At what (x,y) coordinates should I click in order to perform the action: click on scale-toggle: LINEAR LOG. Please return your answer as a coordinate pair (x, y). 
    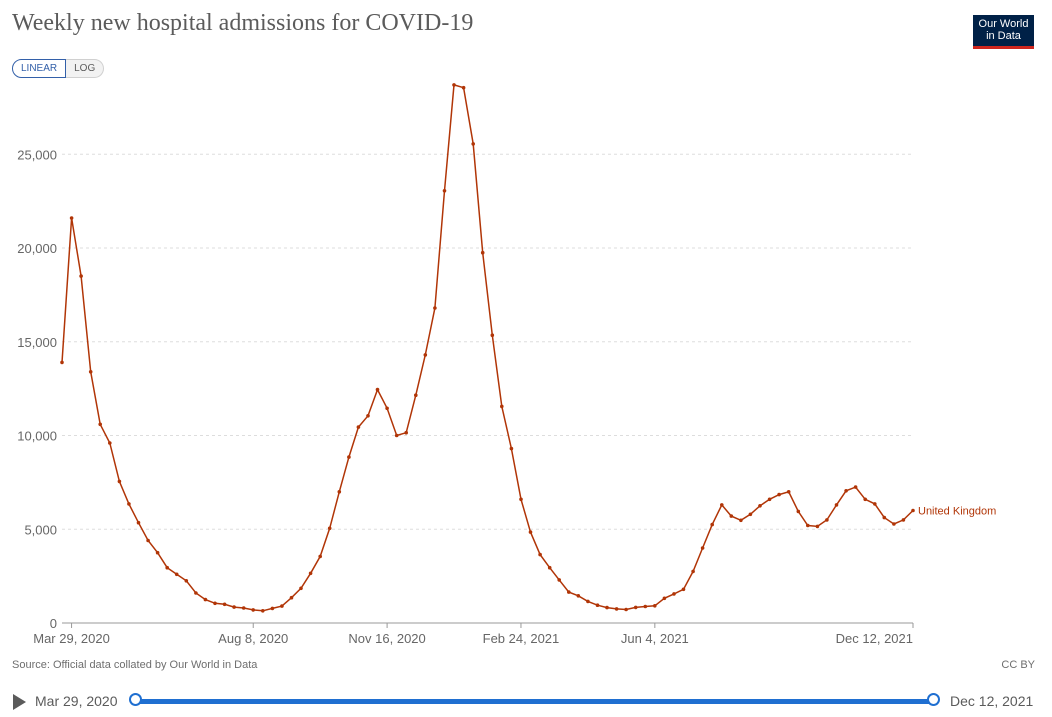
    Looking at the image, I should click on (58, 68).